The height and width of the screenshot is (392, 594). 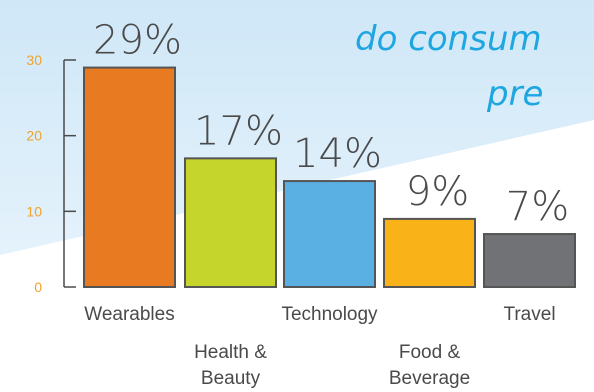 I want to click on data-label: 9%, so click(x=437, y=192).